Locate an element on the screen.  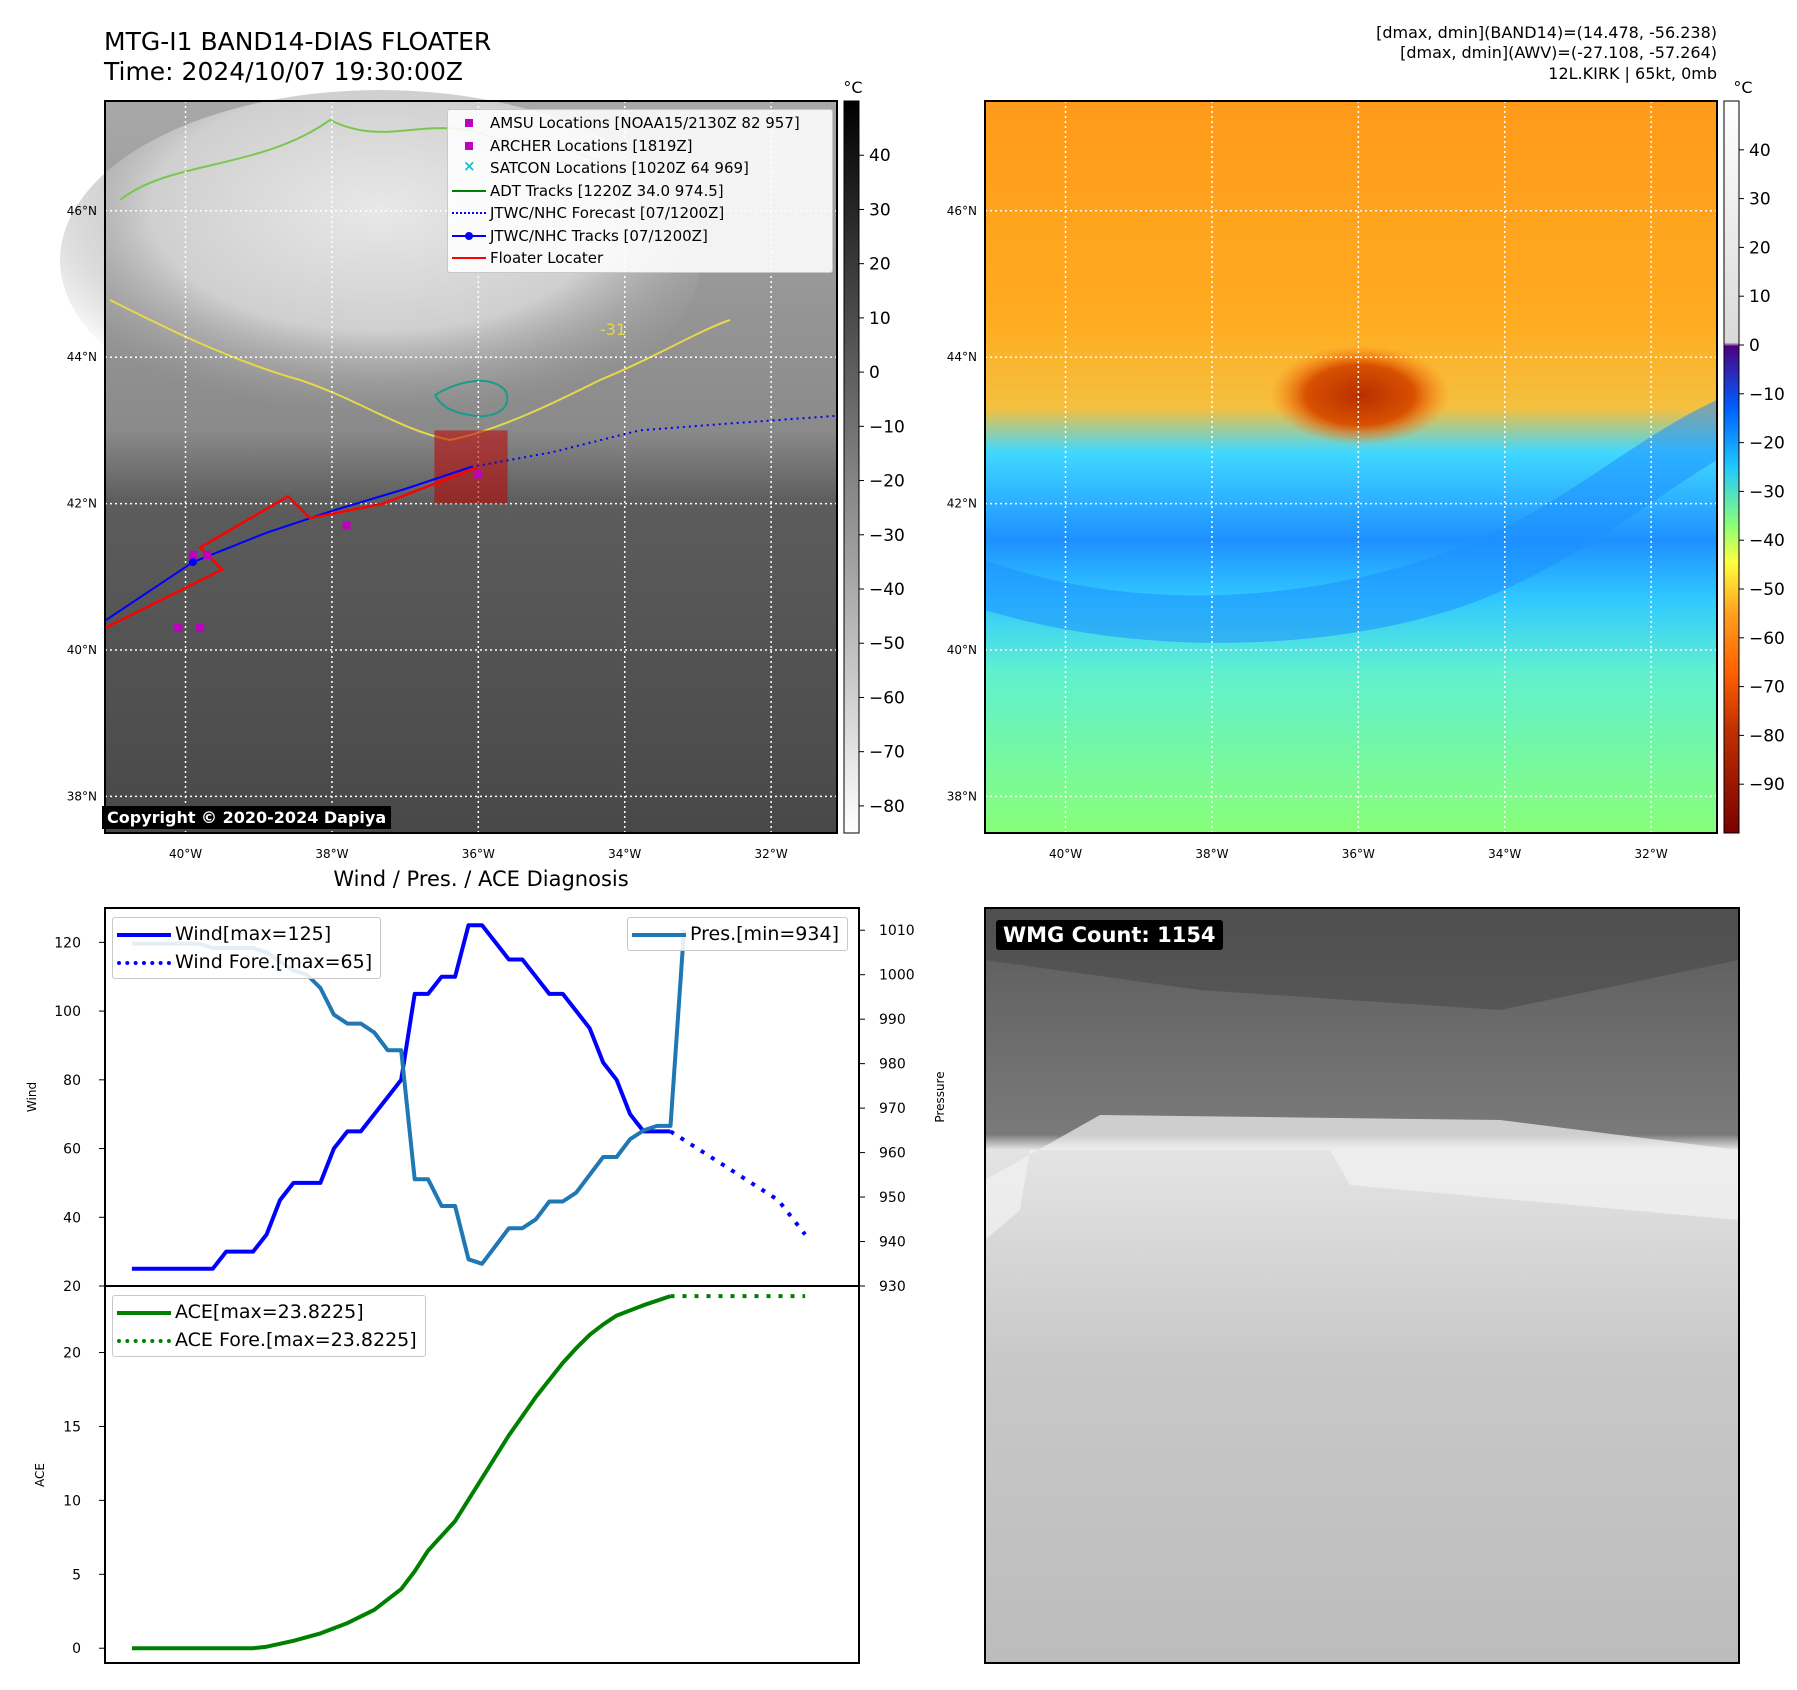
ace-legend-entry: ACE[max=23.8225] is located at coordinates (265, 1312).